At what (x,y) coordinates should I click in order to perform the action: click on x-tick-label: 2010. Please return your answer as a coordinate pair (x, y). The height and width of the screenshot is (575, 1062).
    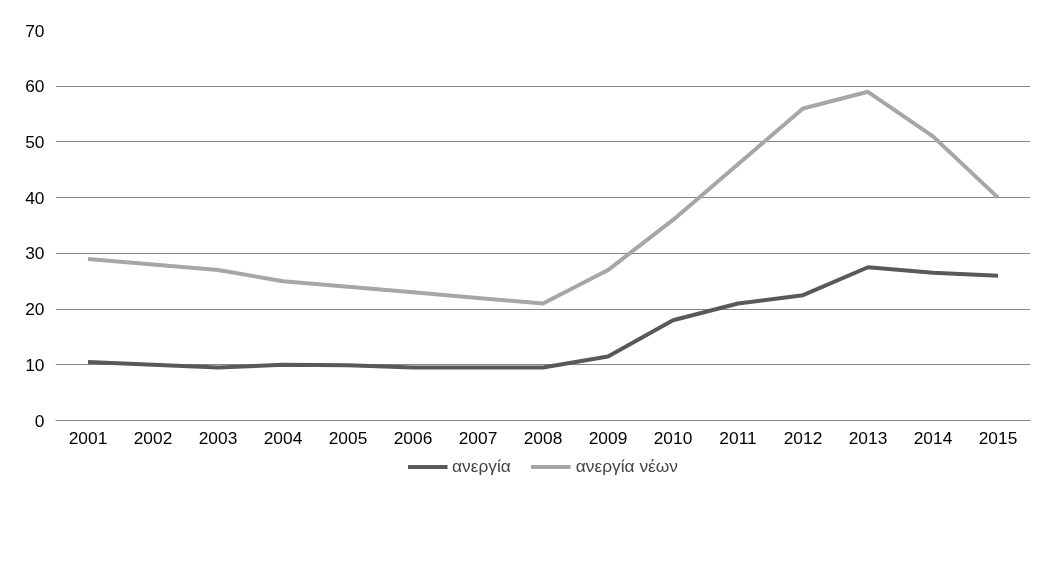
    Looking at the image, I should click on (673, 437).